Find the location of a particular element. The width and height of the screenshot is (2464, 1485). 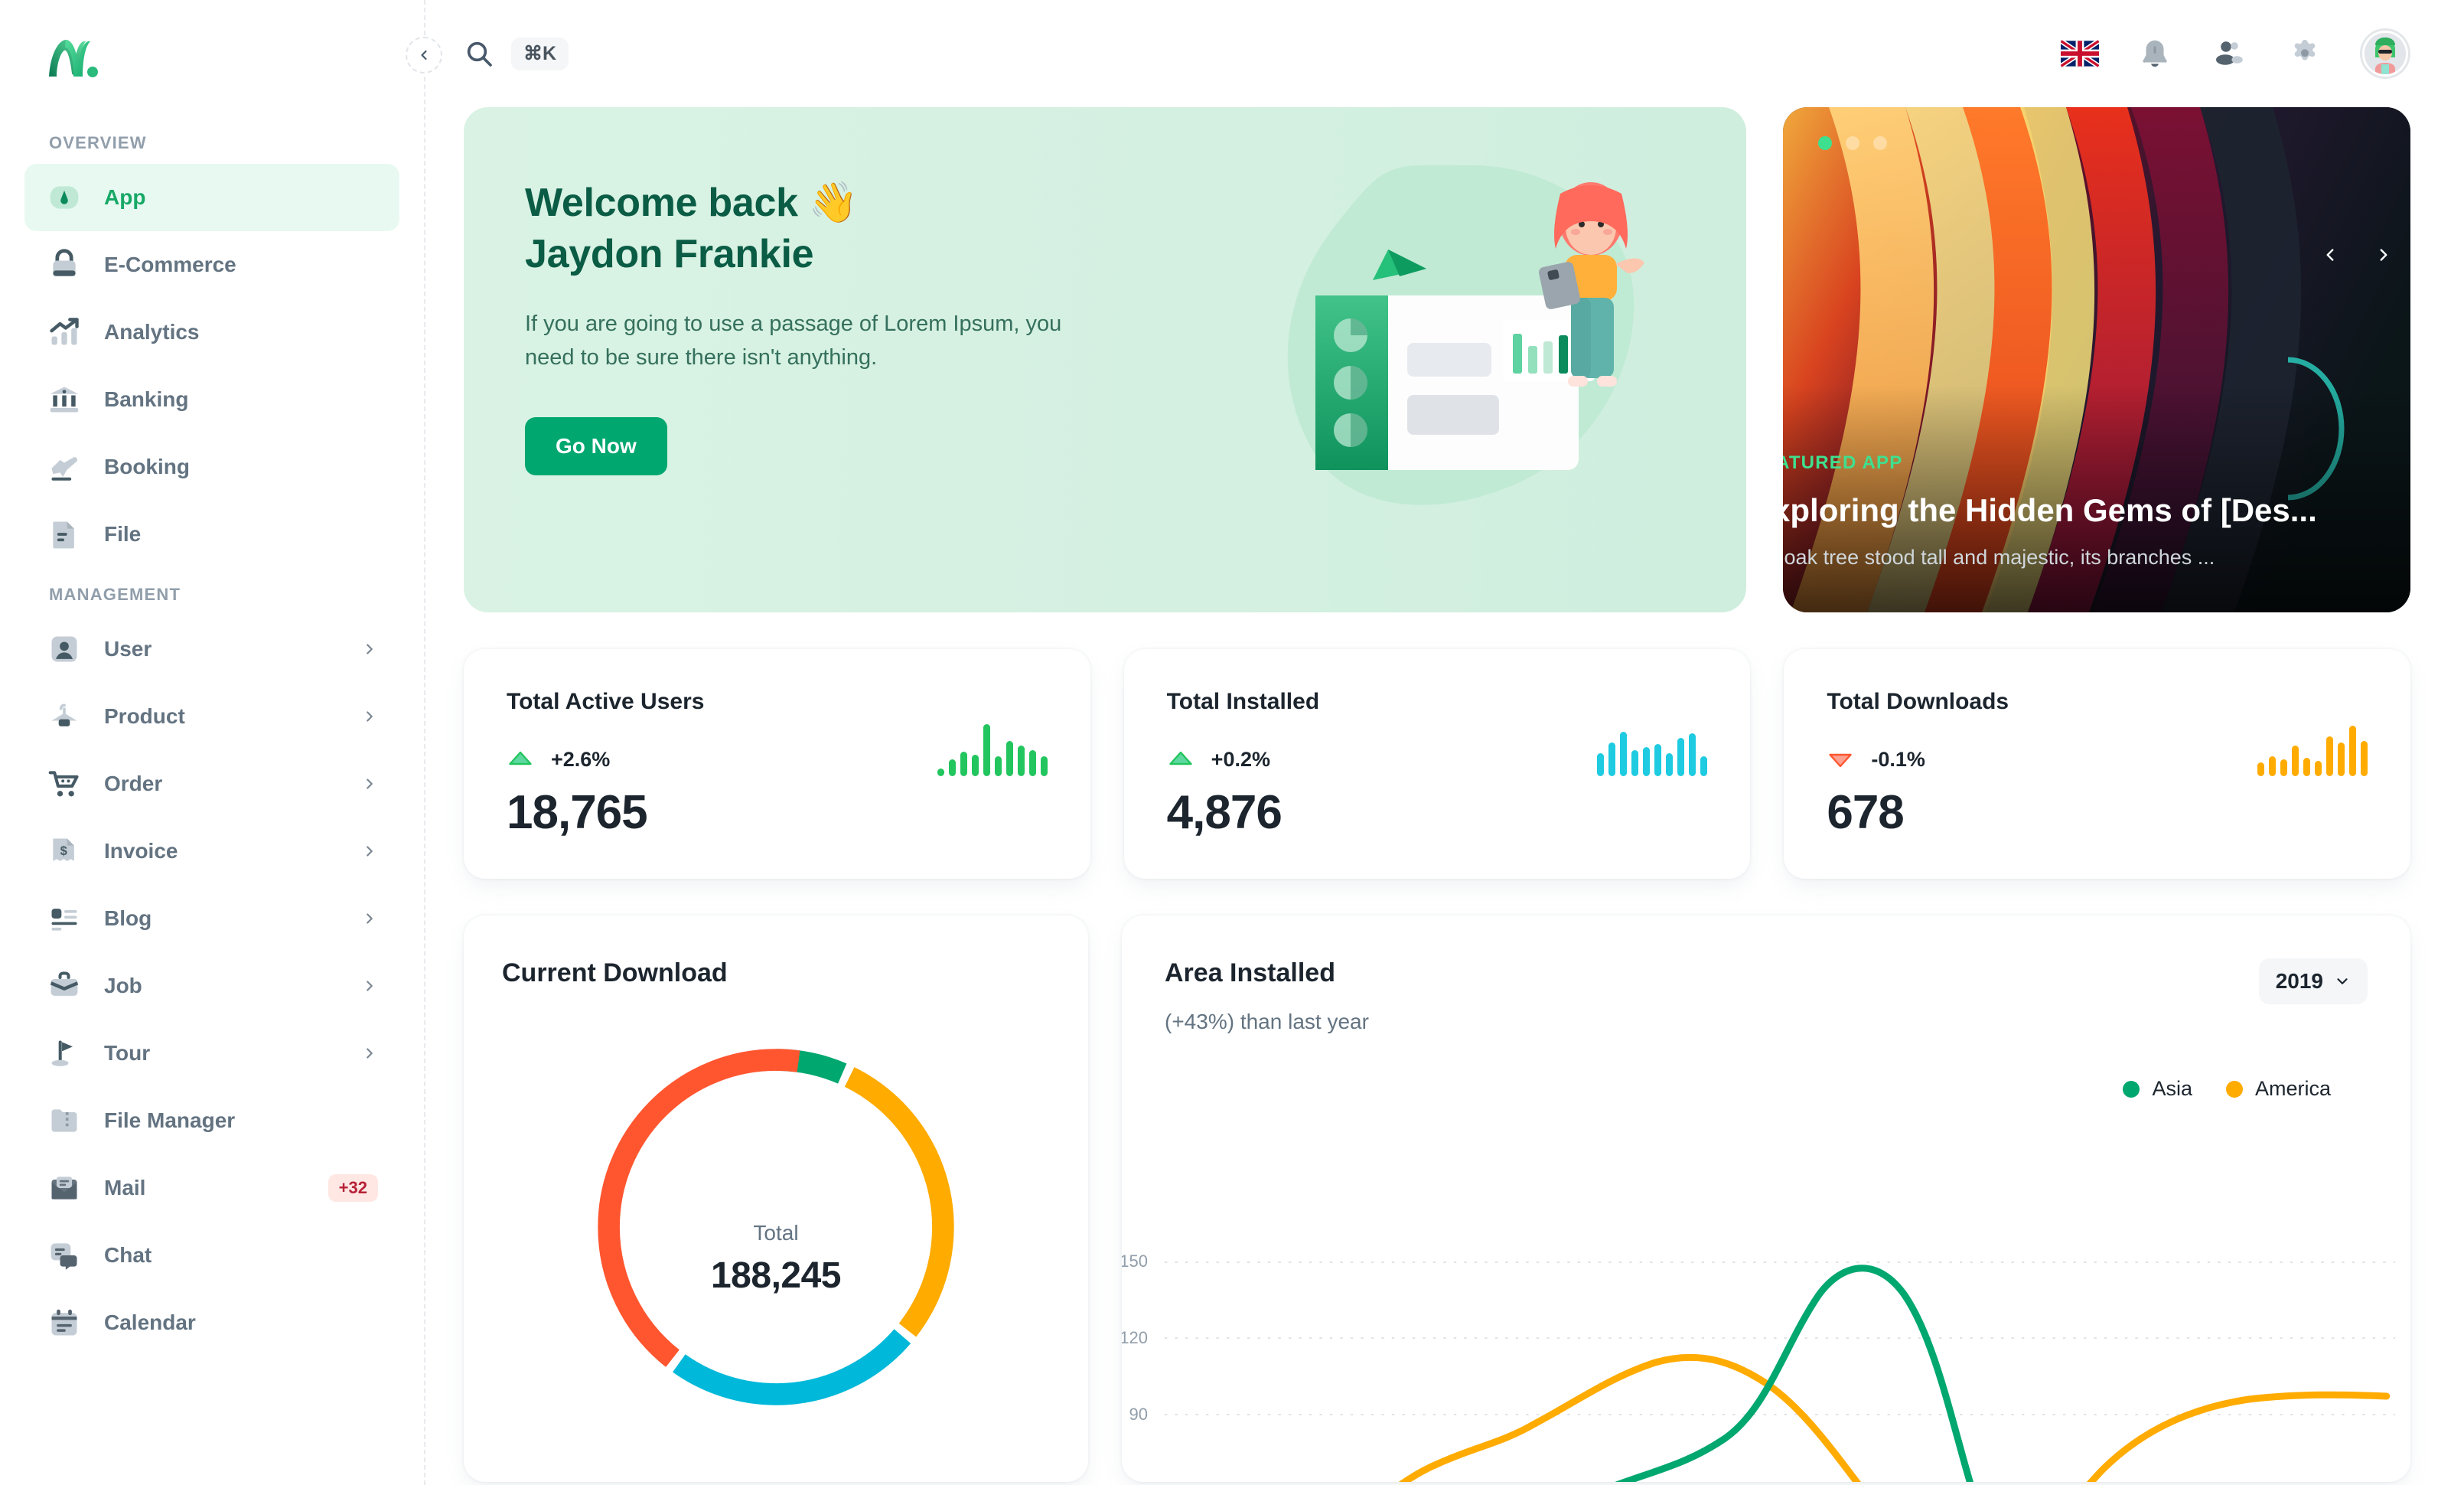

bell-glyph is located at coordinates (2155, 53).